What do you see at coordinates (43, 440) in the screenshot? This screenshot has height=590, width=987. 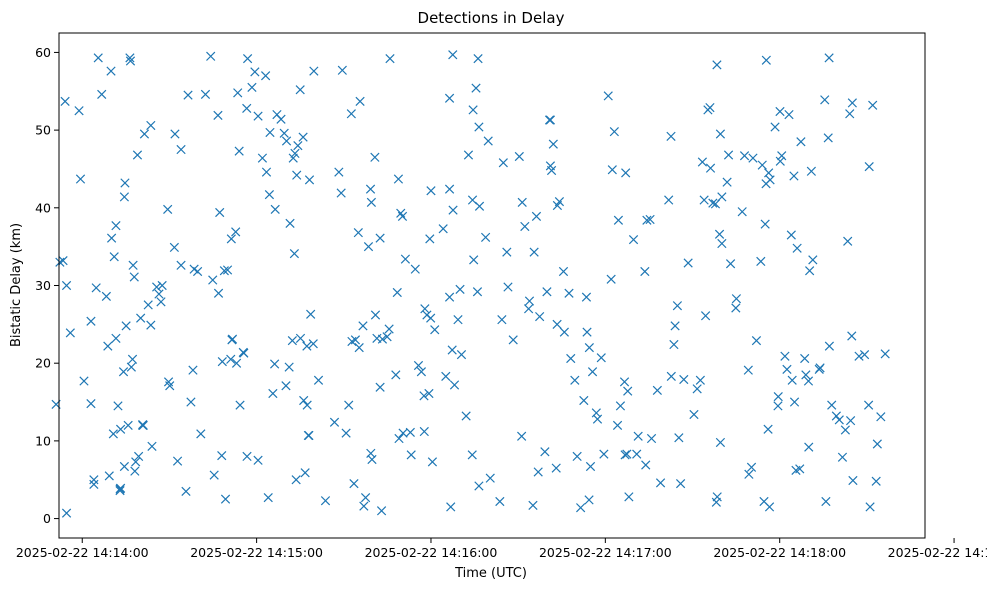 I see `y-tick-label: 10` at bounding box center [43, 440].